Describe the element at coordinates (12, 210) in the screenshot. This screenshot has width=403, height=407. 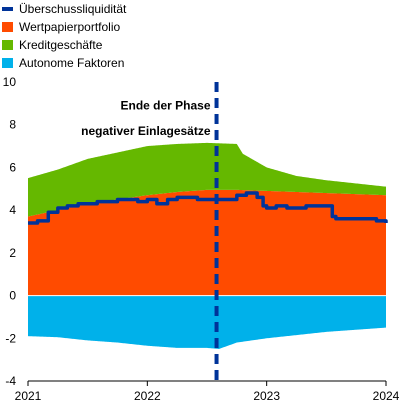
I see `y-tick-label: 4` at that location.